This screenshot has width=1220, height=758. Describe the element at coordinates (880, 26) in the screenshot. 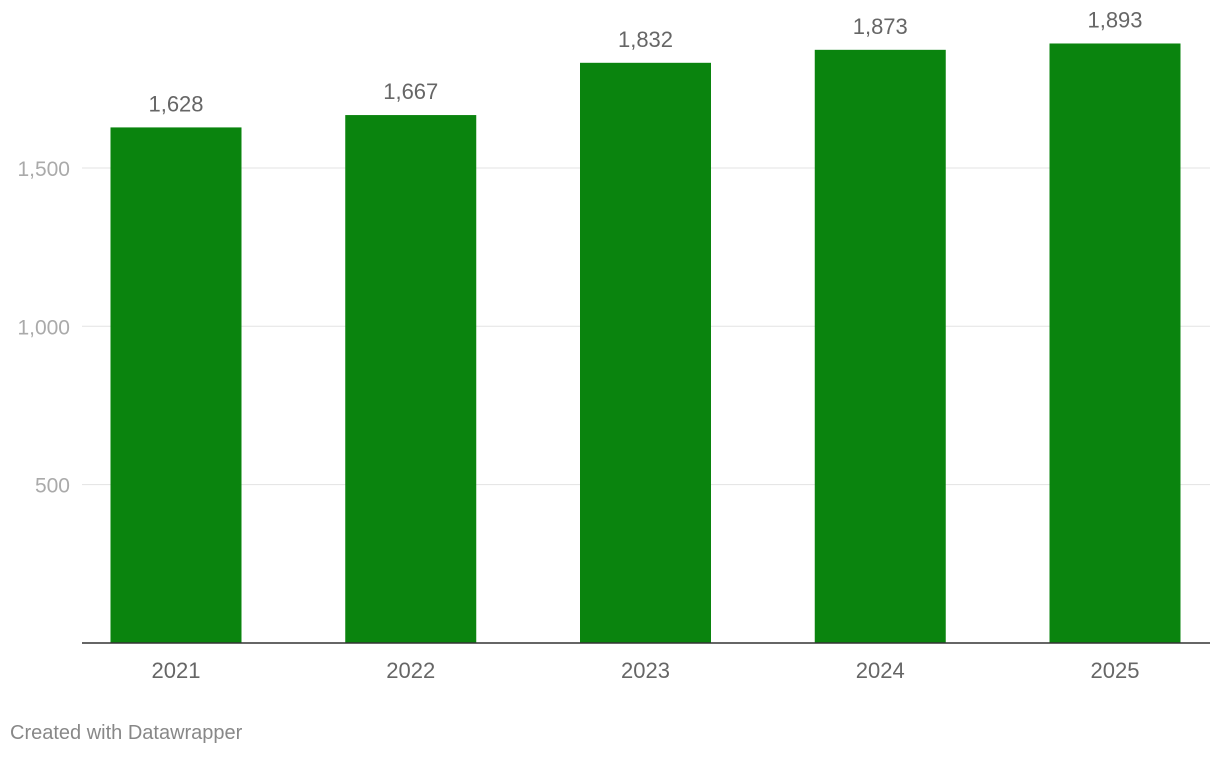

I see `data-label-2024: 1,873` at that location.